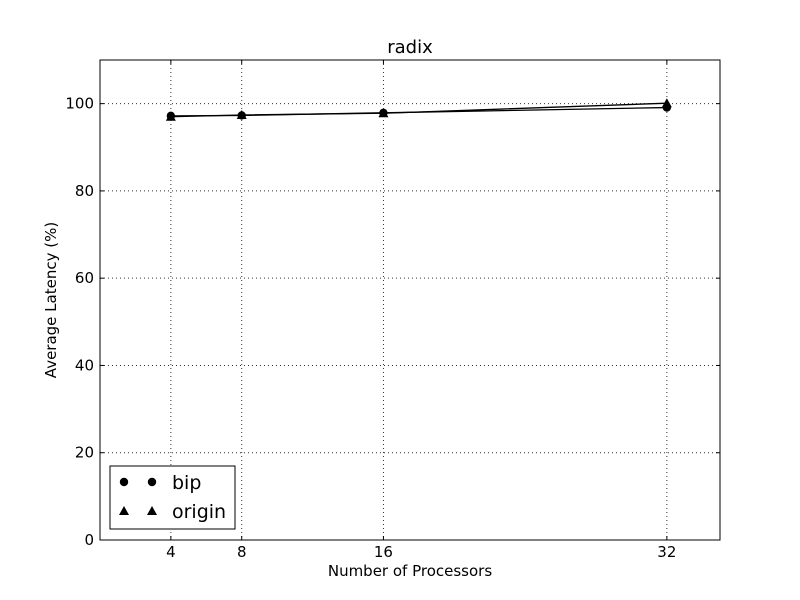  I want to click on x-axis-label: Number of Processors, so click(410, 571).